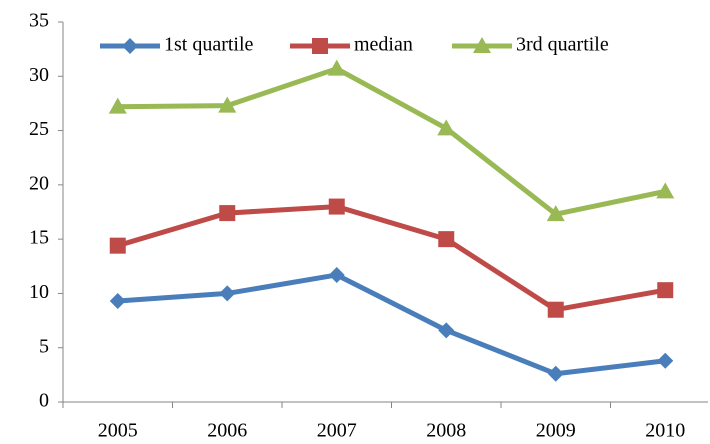 The height and width of the screenshot is (444, 710). Describe the element at coordinates (383, 45) in the screenshot. I see `legend-label: median` at that location.